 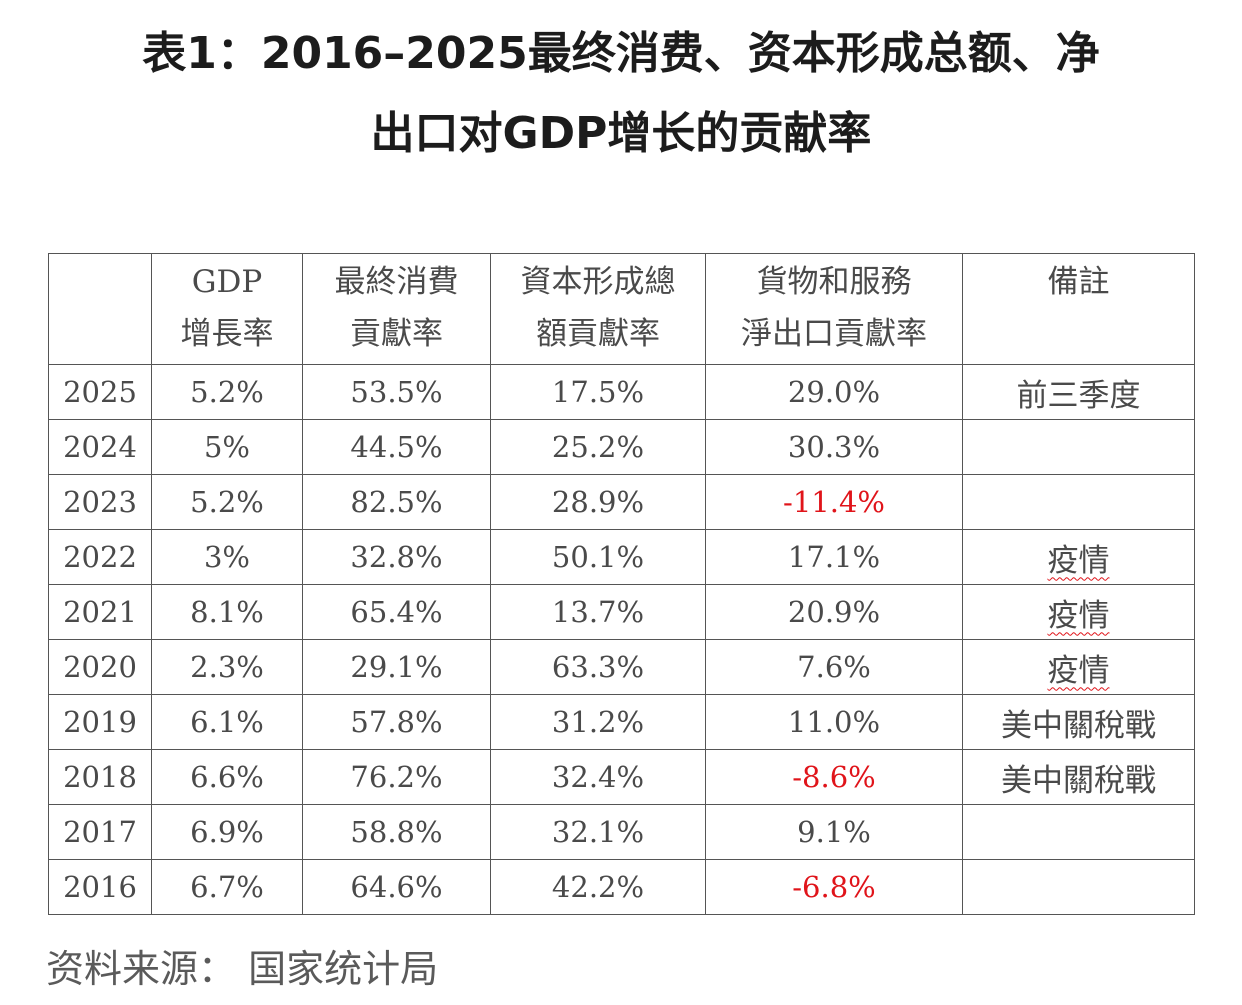 I want to click on cell-year-value: 2017, so click(x=100, y=832).